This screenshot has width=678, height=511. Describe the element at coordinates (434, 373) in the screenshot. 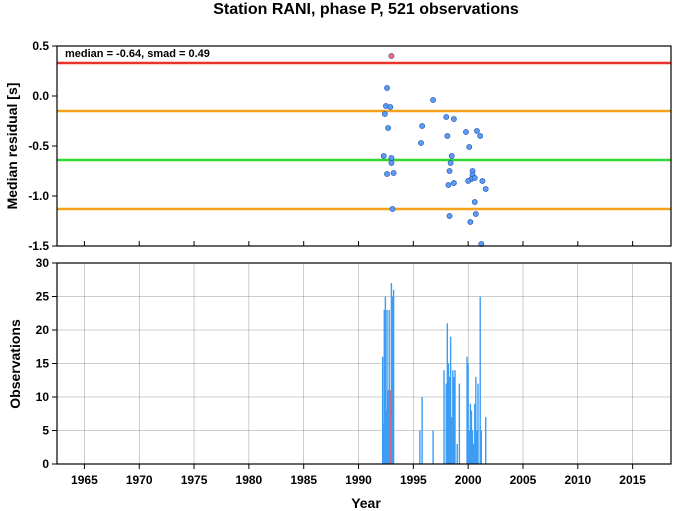

I see `observation-bars` at that location.